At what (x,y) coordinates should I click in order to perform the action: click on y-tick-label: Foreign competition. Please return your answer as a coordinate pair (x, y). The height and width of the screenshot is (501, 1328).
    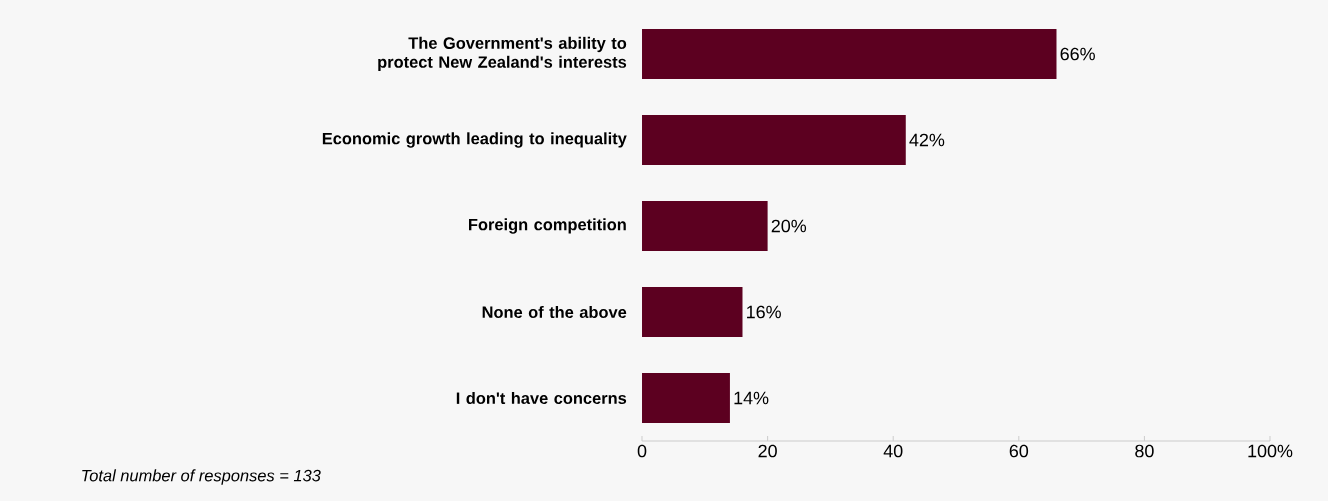
    Looking at the image, I should click on (547, 226).